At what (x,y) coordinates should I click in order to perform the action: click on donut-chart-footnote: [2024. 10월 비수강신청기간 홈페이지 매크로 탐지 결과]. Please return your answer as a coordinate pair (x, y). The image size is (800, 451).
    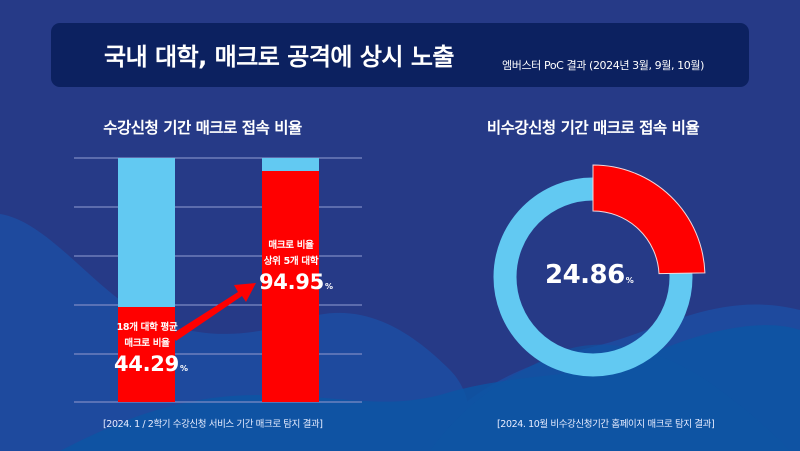
    Looking at the image, I should click on (606, 424).